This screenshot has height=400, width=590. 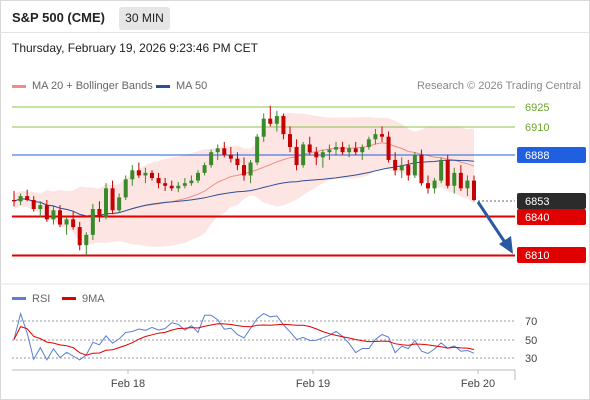 I want to click on ma50-swatch, so click(x=163, y=86).